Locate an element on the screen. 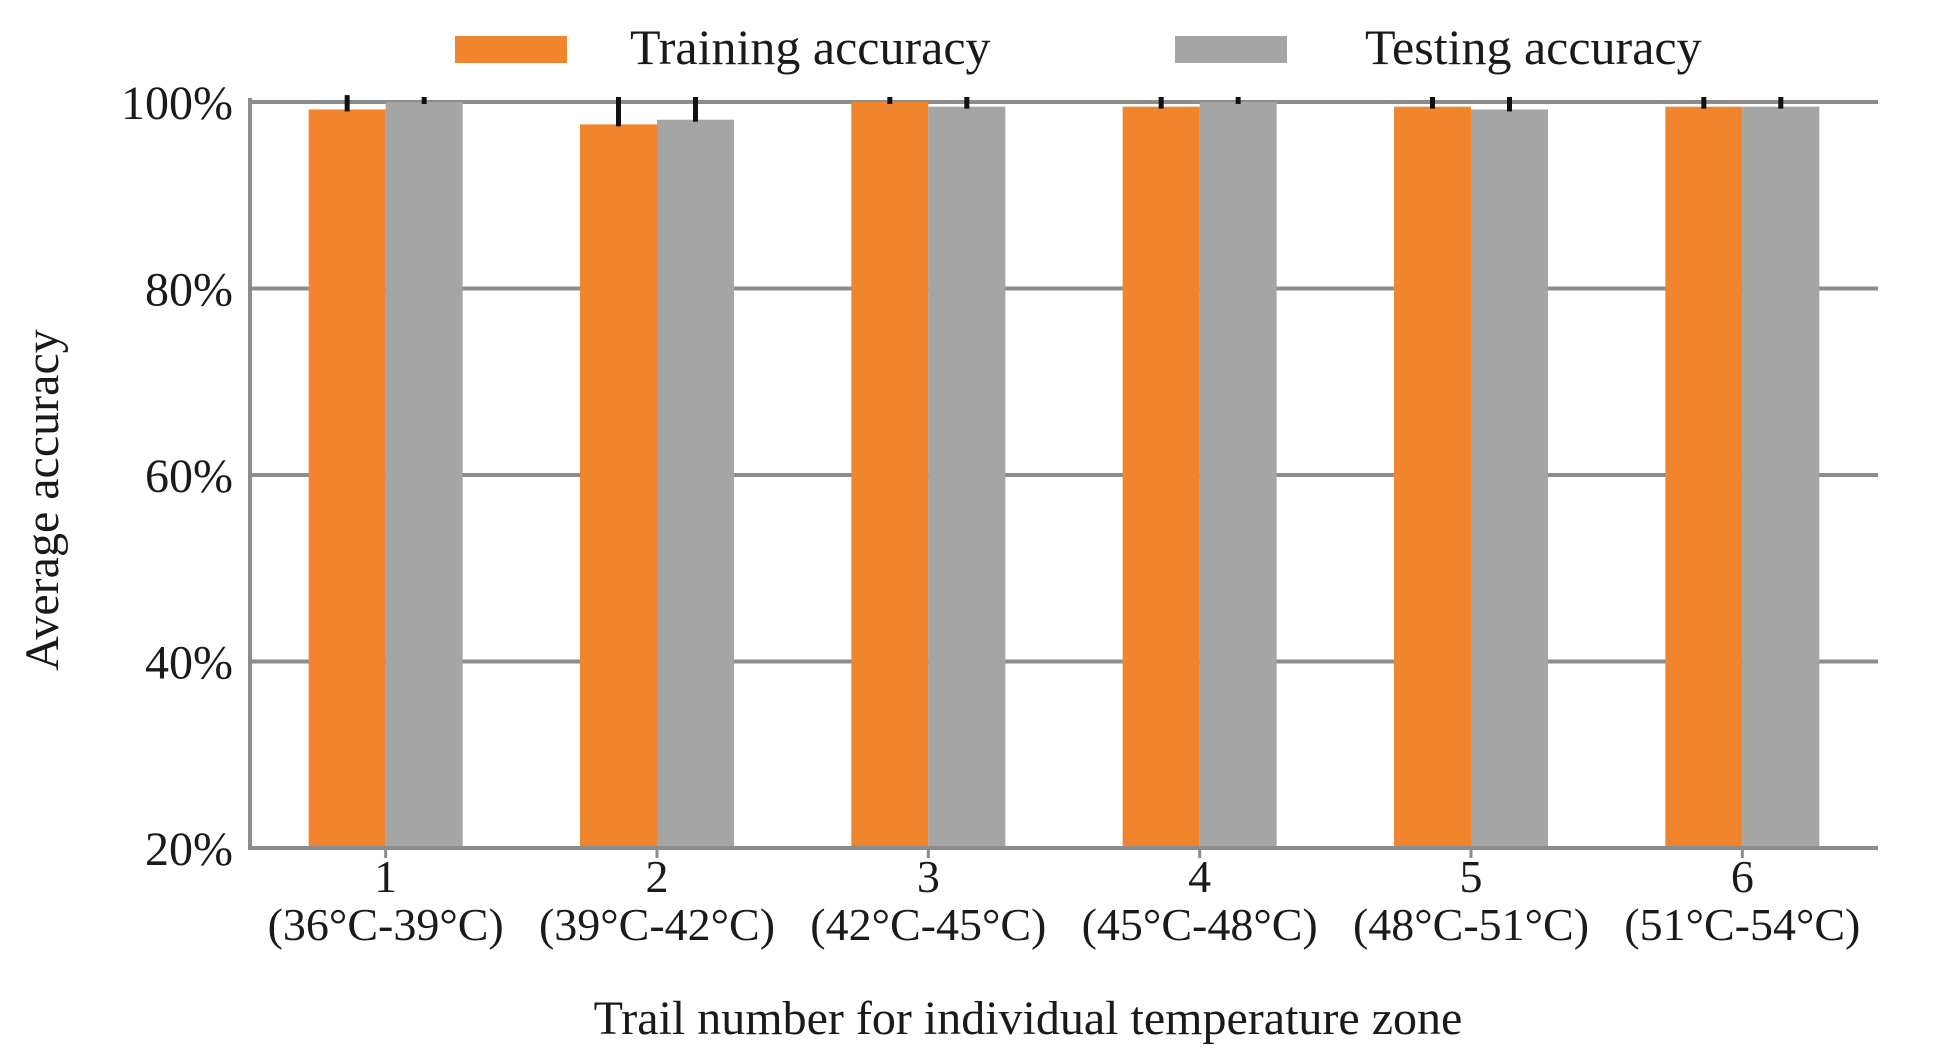 This screenshot has height=1059, width=1938. y-tick-label: 60% is located at coordinates (189, 476).